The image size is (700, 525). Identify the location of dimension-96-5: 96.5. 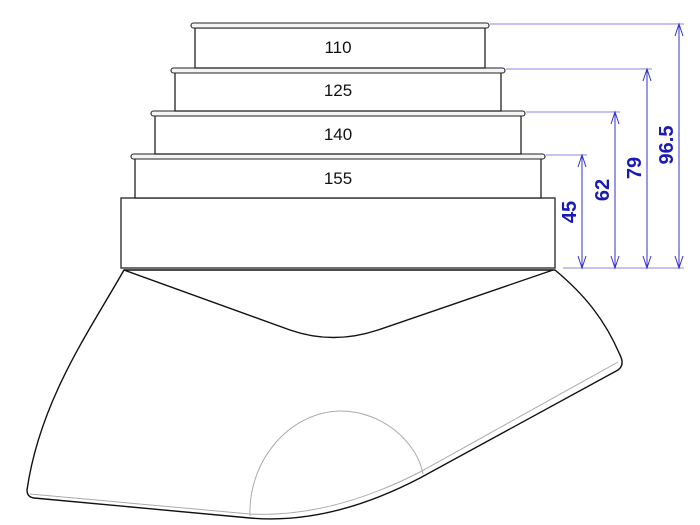
(670, 146).